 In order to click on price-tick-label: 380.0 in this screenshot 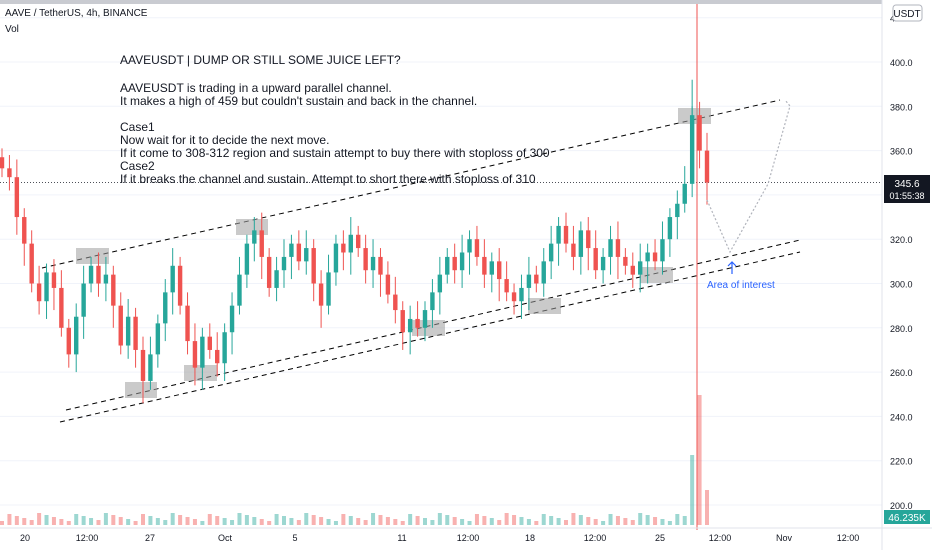, I will do `click(901, 107)`.